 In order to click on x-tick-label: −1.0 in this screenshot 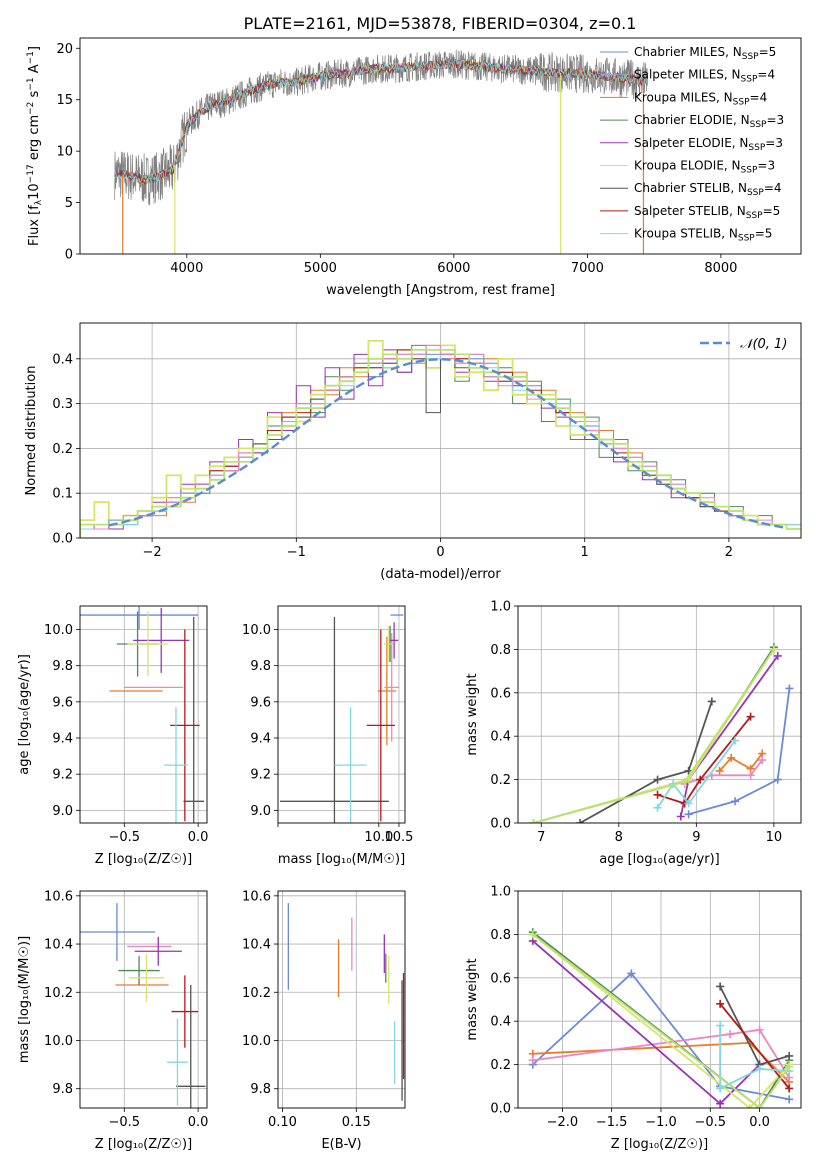, I will do `click(661, 1122)`.